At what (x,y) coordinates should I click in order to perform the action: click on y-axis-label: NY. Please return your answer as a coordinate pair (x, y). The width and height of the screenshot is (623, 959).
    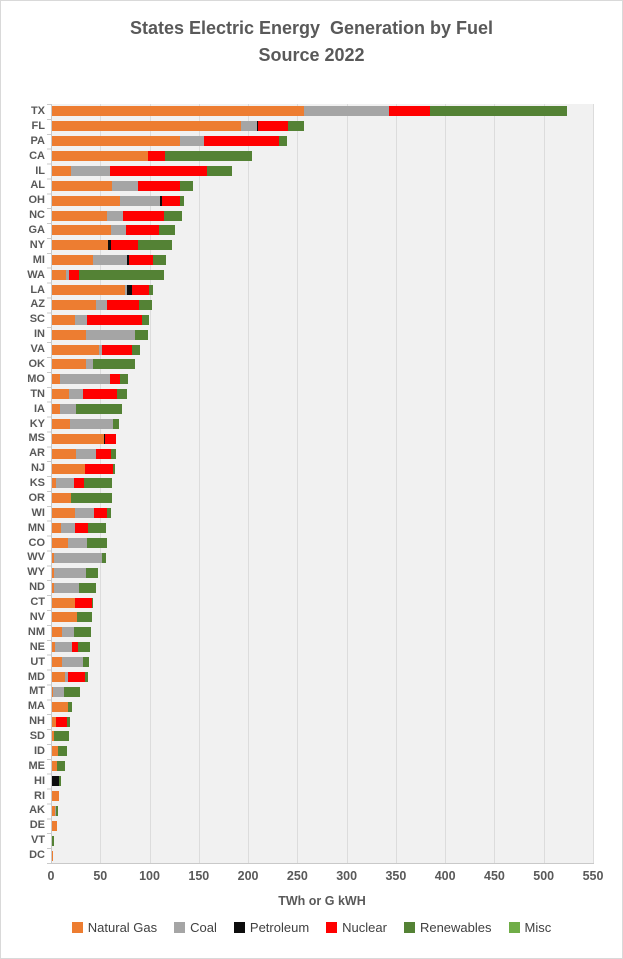
    Looking at the image, I should click on (37, 244).